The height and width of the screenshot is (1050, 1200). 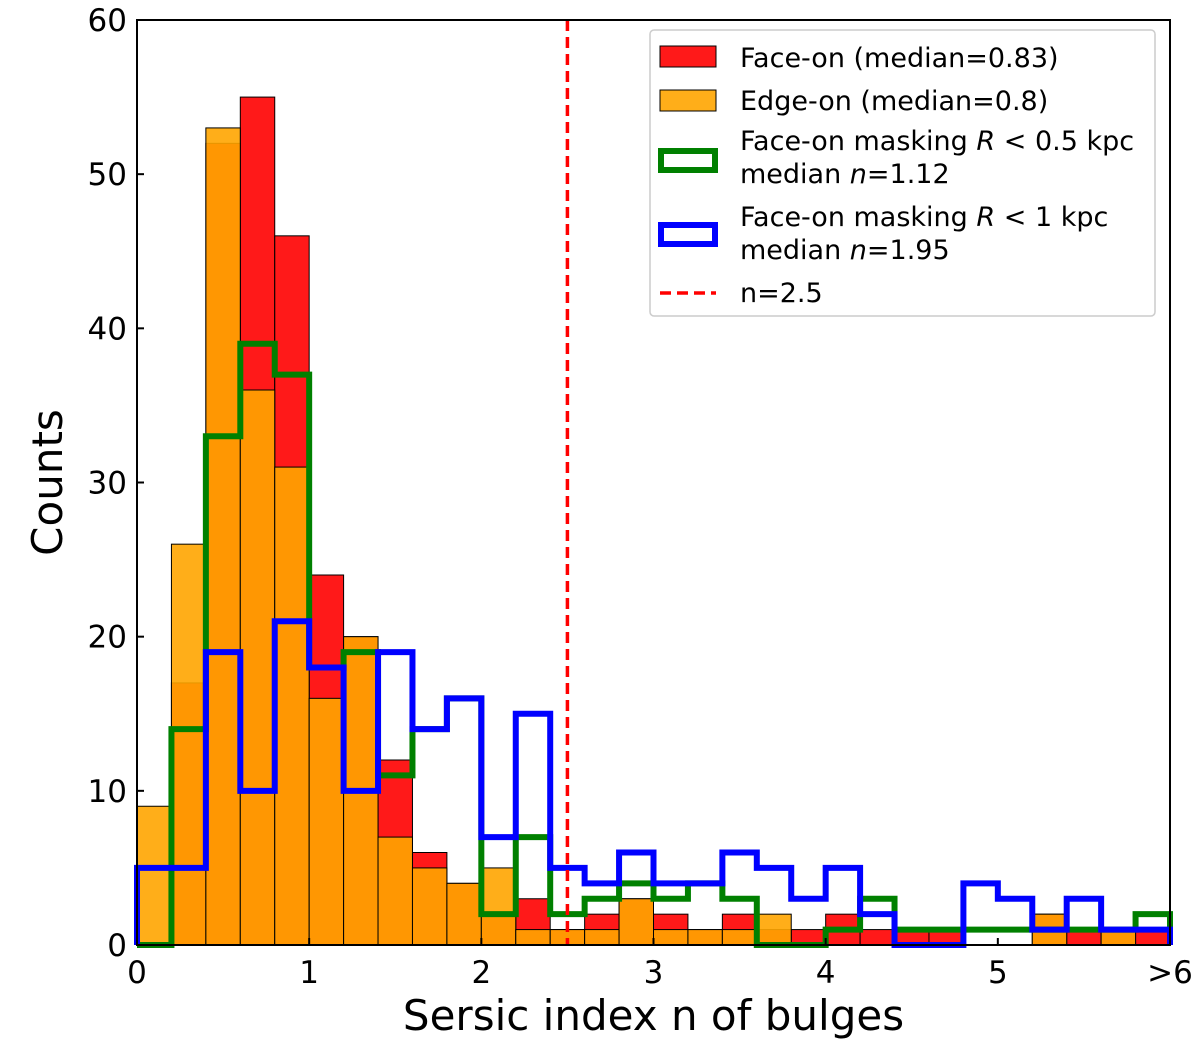 I want to click on legend-label-mask-05kpc-line1: Face-on masking R < 0.5 kpc, so click(x=937, y=141).